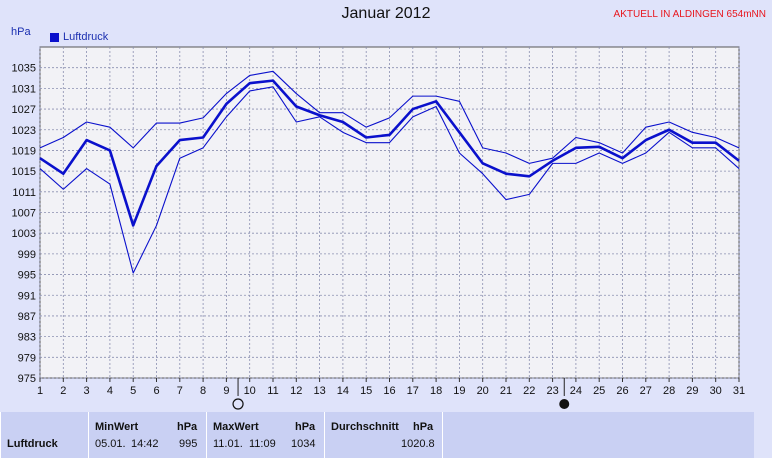 This screenshot has width=772, height=458. I want to click on min-date: 05.01., so click(110, 444).